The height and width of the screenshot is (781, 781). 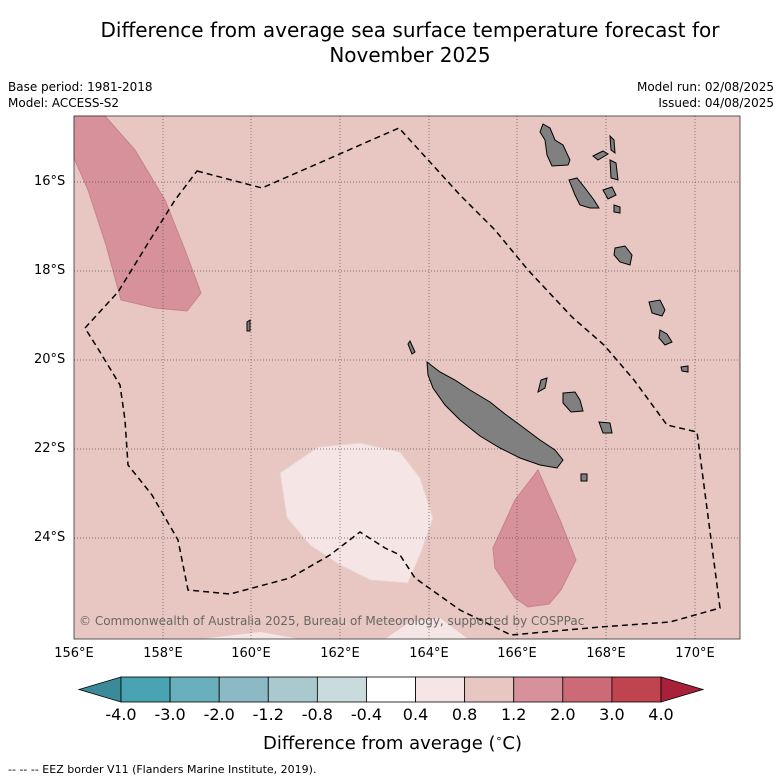 What do you see at coordinates (74, 653) in the screenshot?
I see `lon-label-156e: 156°E` at bounding box center [74, 653].